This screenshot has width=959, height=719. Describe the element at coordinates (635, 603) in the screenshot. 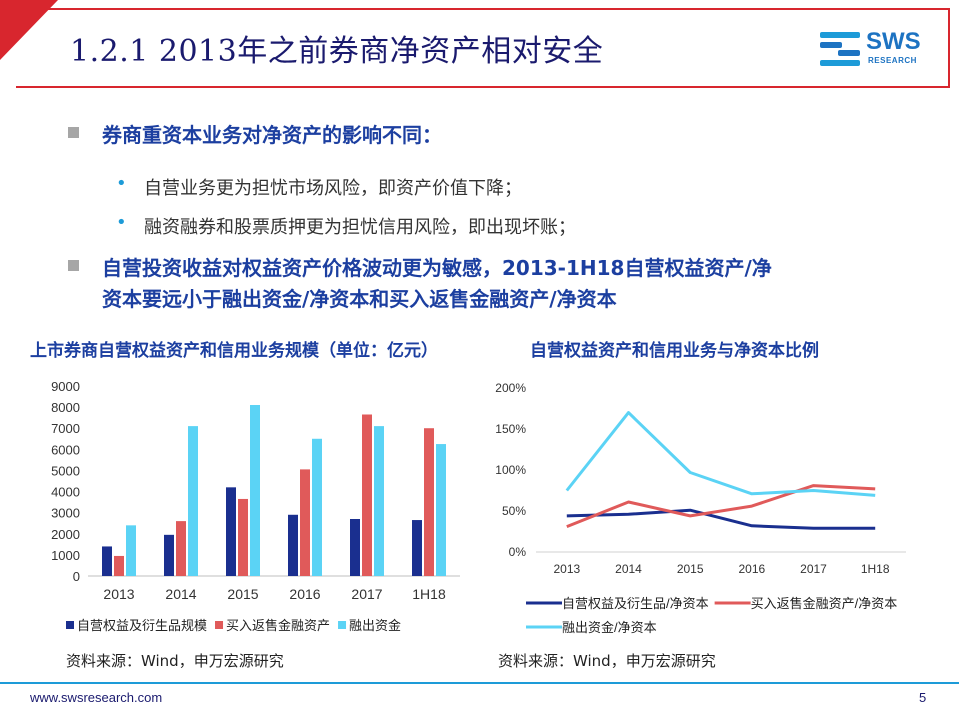

I see `legend-label: 自营权益及衍生品/净资本` at that location.